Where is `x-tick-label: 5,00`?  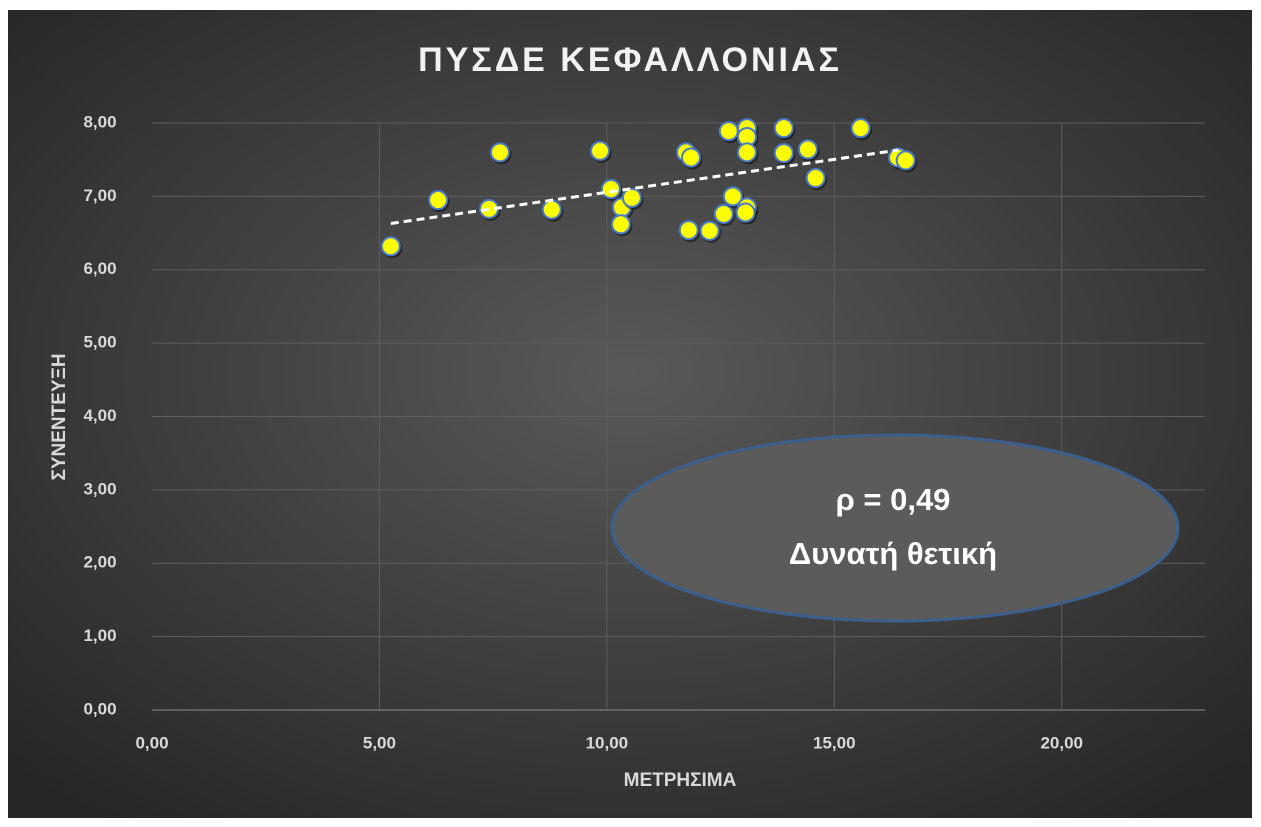 x-tick-label: 5,00 is located at coordinates (379, 742).